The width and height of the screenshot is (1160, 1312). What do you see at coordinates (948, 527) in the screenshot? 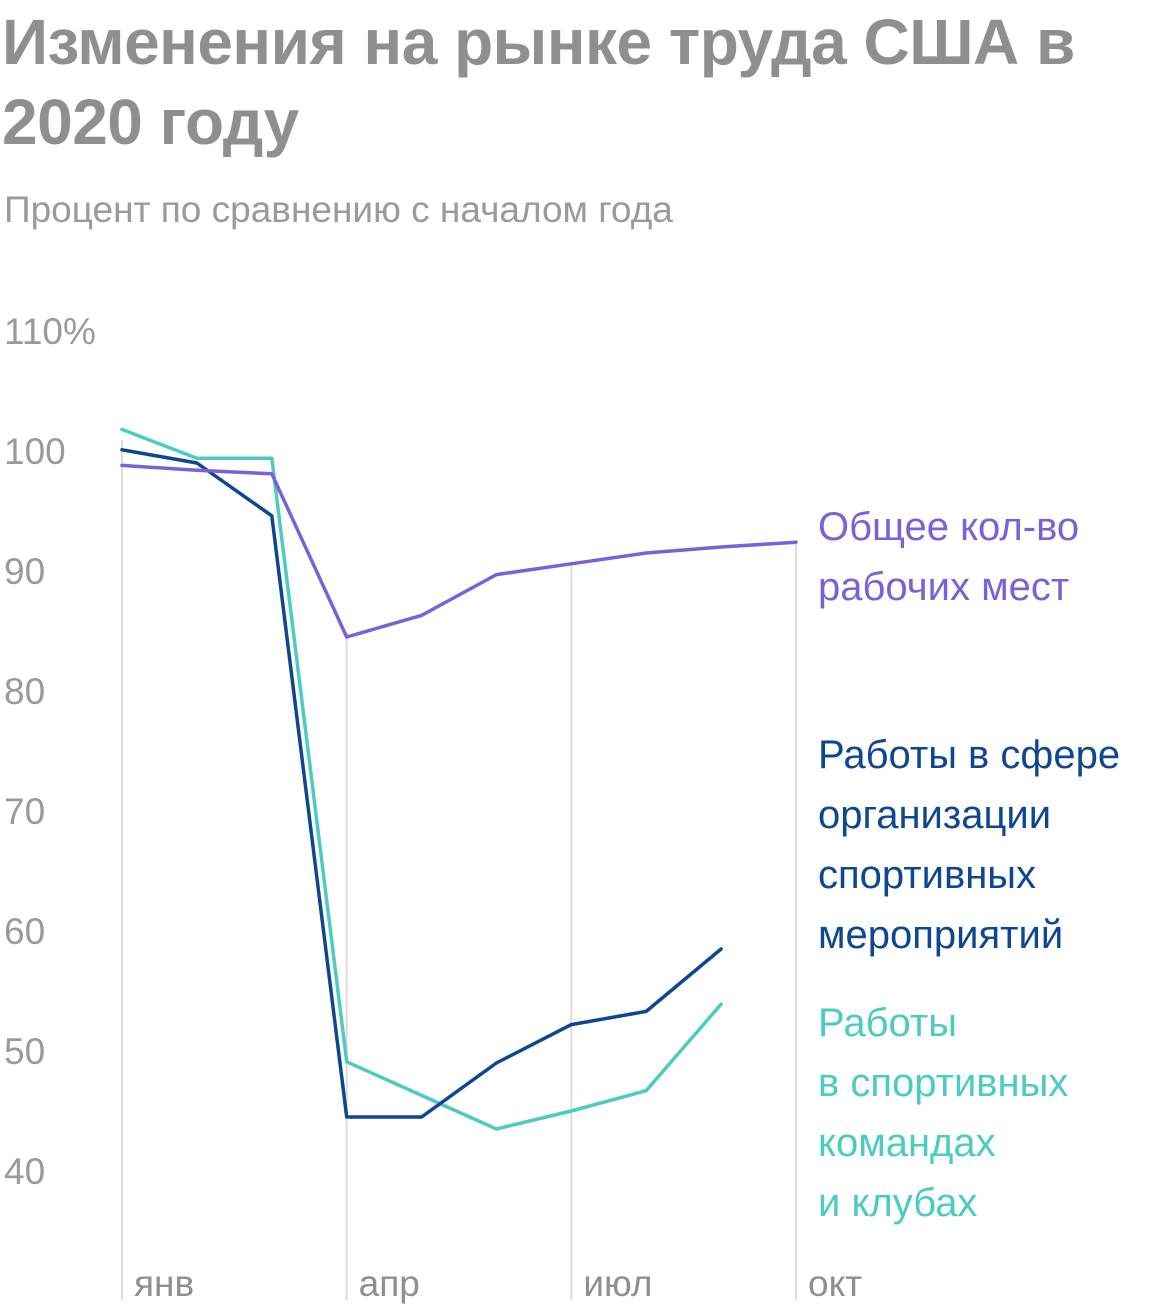
I see `series-label-line: Общее кол-во` at bounding box center [948, 527].